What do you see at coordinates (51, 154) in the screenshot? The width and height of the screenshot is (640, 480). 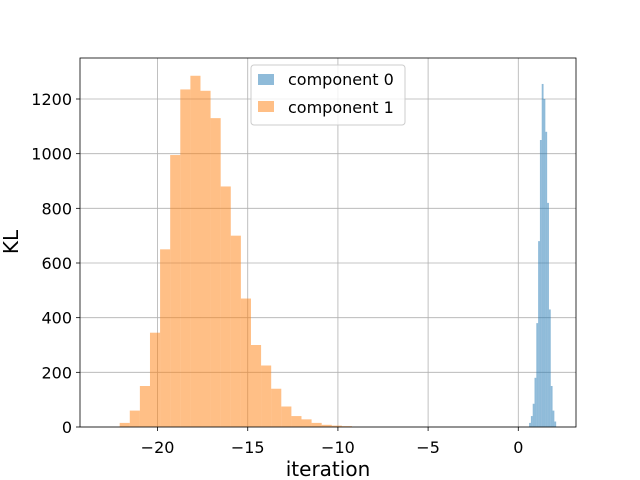 I see `y-tick-label: 1000` at bounding box center [51, 154].